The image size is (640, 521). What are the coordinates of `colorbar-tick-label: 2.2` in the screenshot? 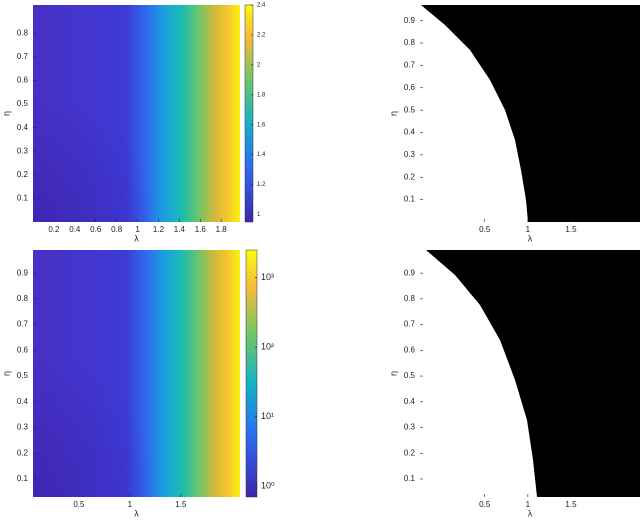 It's located at (261, 36).